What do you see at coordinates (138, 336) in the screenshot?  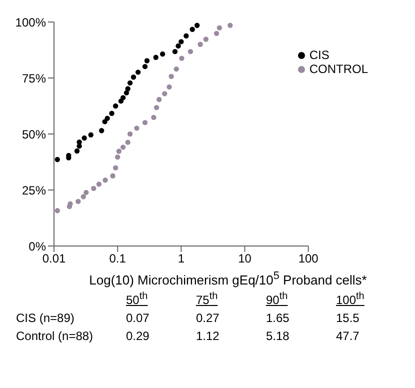 I see `text: 0.29` at bounding box center [138, 336].